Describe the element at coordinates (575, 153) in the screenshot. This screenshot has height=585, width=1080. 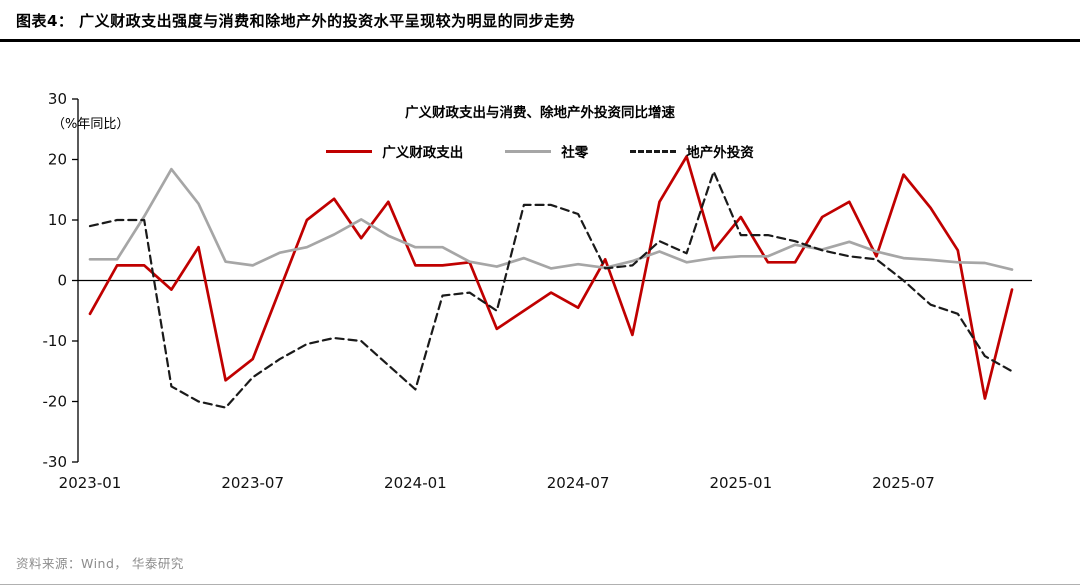
I see `legend-label-retail: 社零` at that location.